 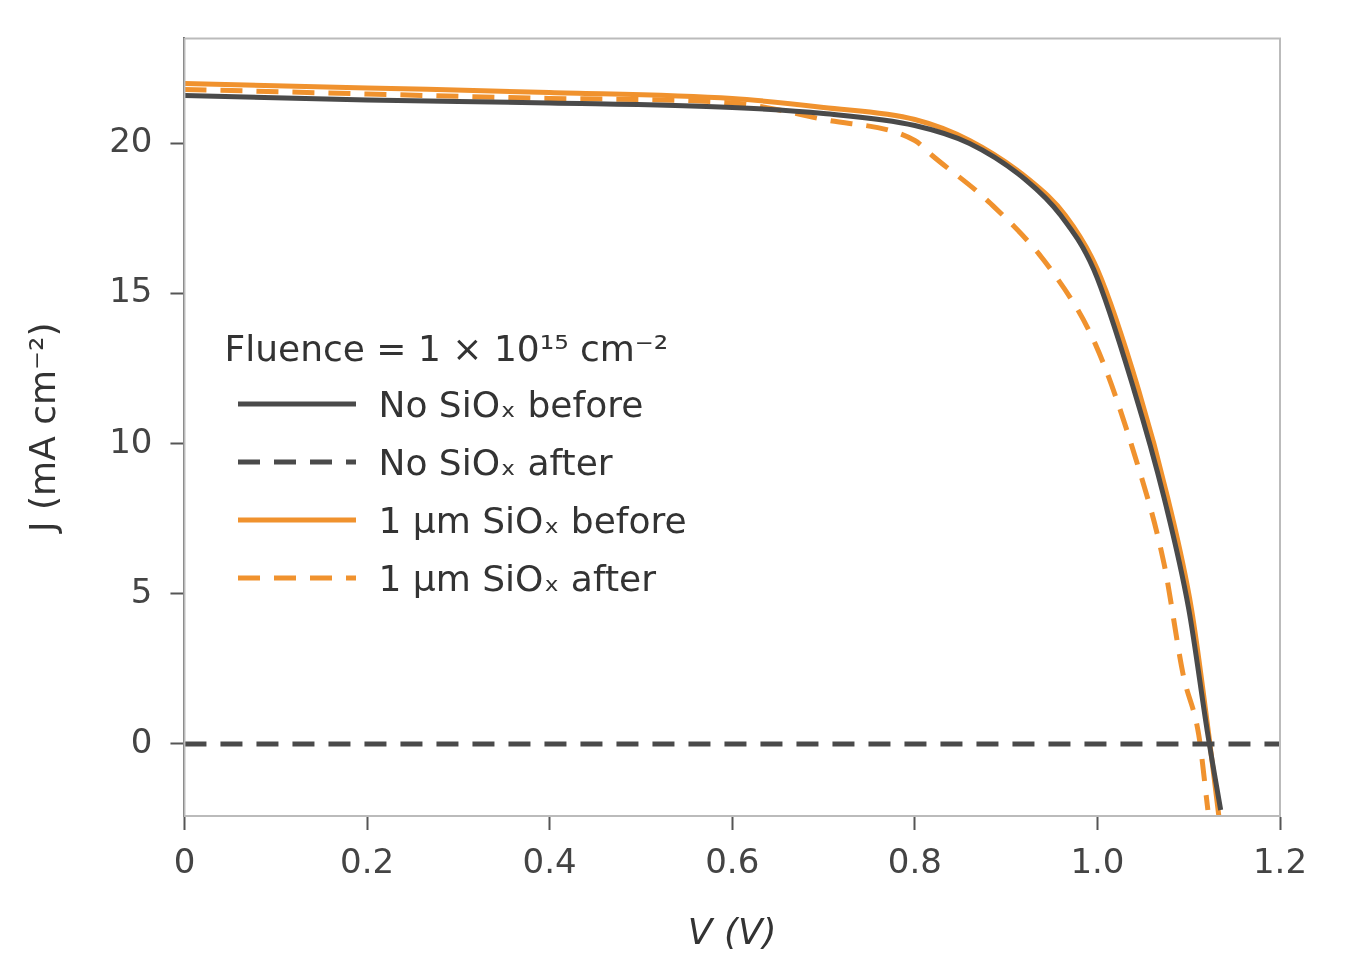 I want to click on y-tick-label: 5, so click(x=141, y=590).